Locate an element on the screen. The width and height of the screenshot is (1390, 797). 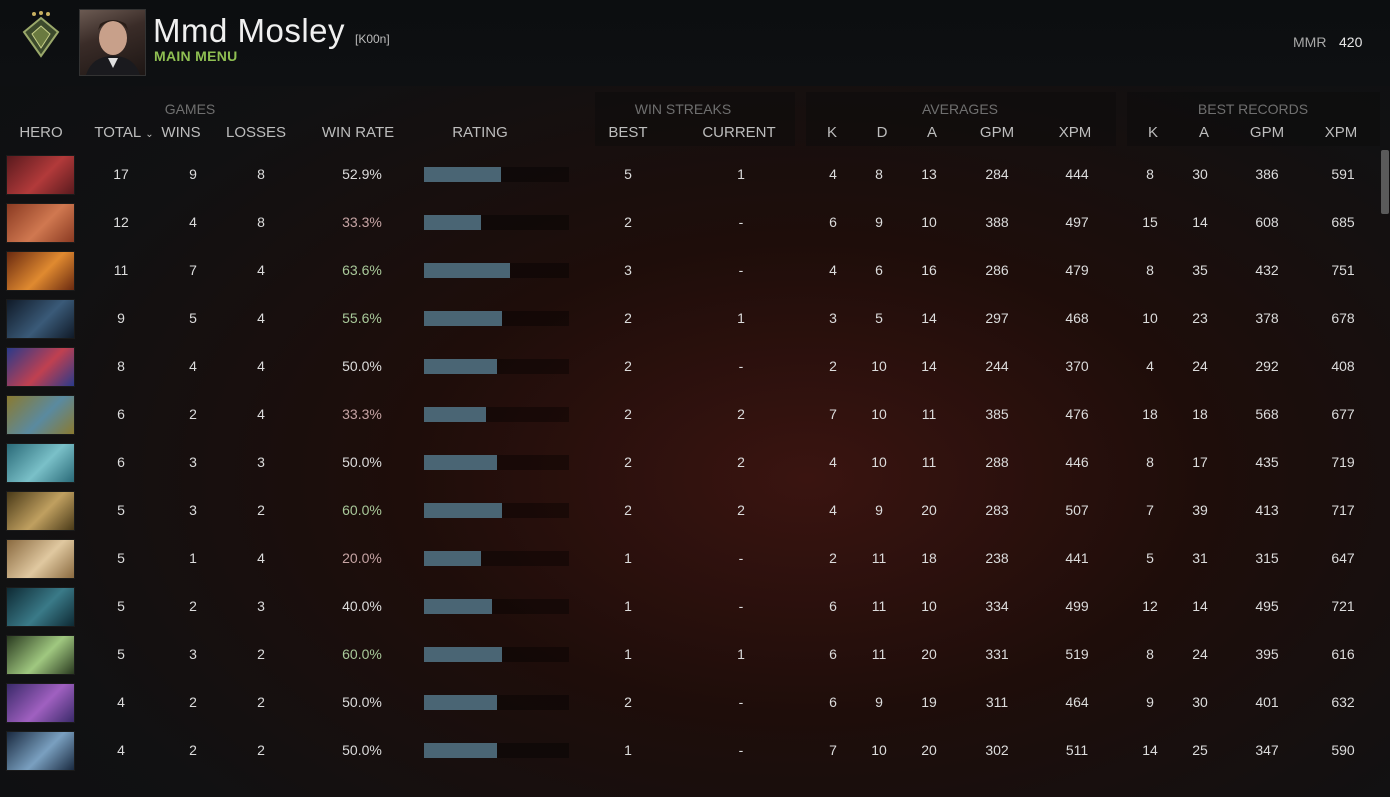
cell-gpm: 283 is located at coordinates (997, 510).